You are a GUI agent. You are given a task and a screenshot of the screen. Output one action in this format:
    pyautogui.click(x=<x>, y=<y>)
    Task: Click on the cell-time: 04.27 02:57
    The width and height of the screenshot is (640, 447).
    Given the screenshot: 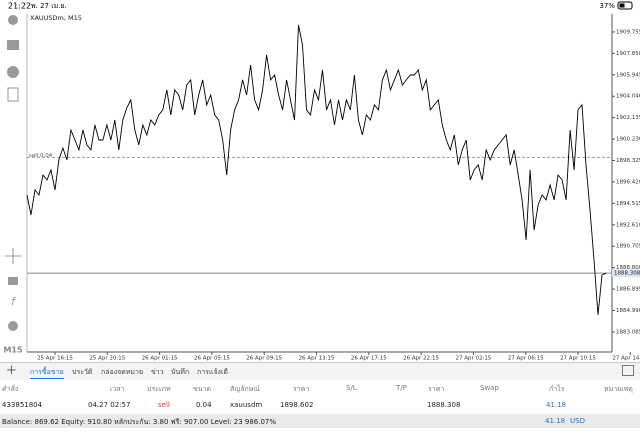 What is the action you would take?
    pyautogui.click(x=109, y=405)
    